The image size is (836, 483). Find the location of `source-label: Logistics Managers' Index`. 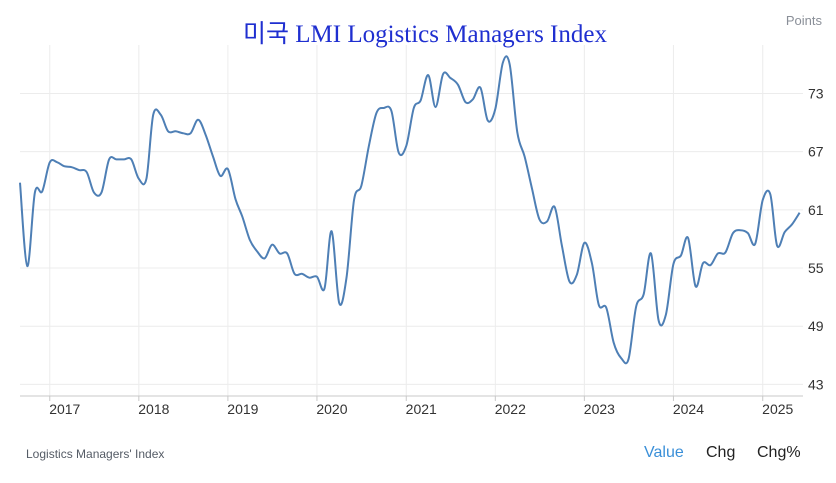

source-label: Logistics Managers' Index is located at coordinates (95, 454).